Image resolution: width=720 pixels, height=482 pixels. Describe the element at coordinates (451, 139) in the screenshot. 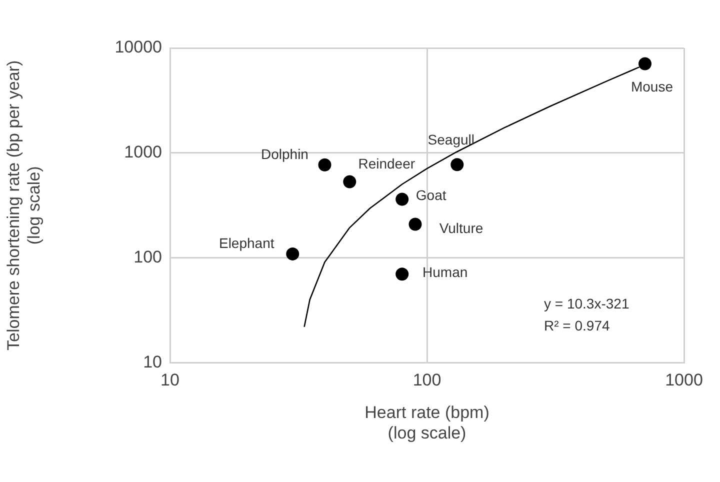

I see `annotation: Seagull` at that location.